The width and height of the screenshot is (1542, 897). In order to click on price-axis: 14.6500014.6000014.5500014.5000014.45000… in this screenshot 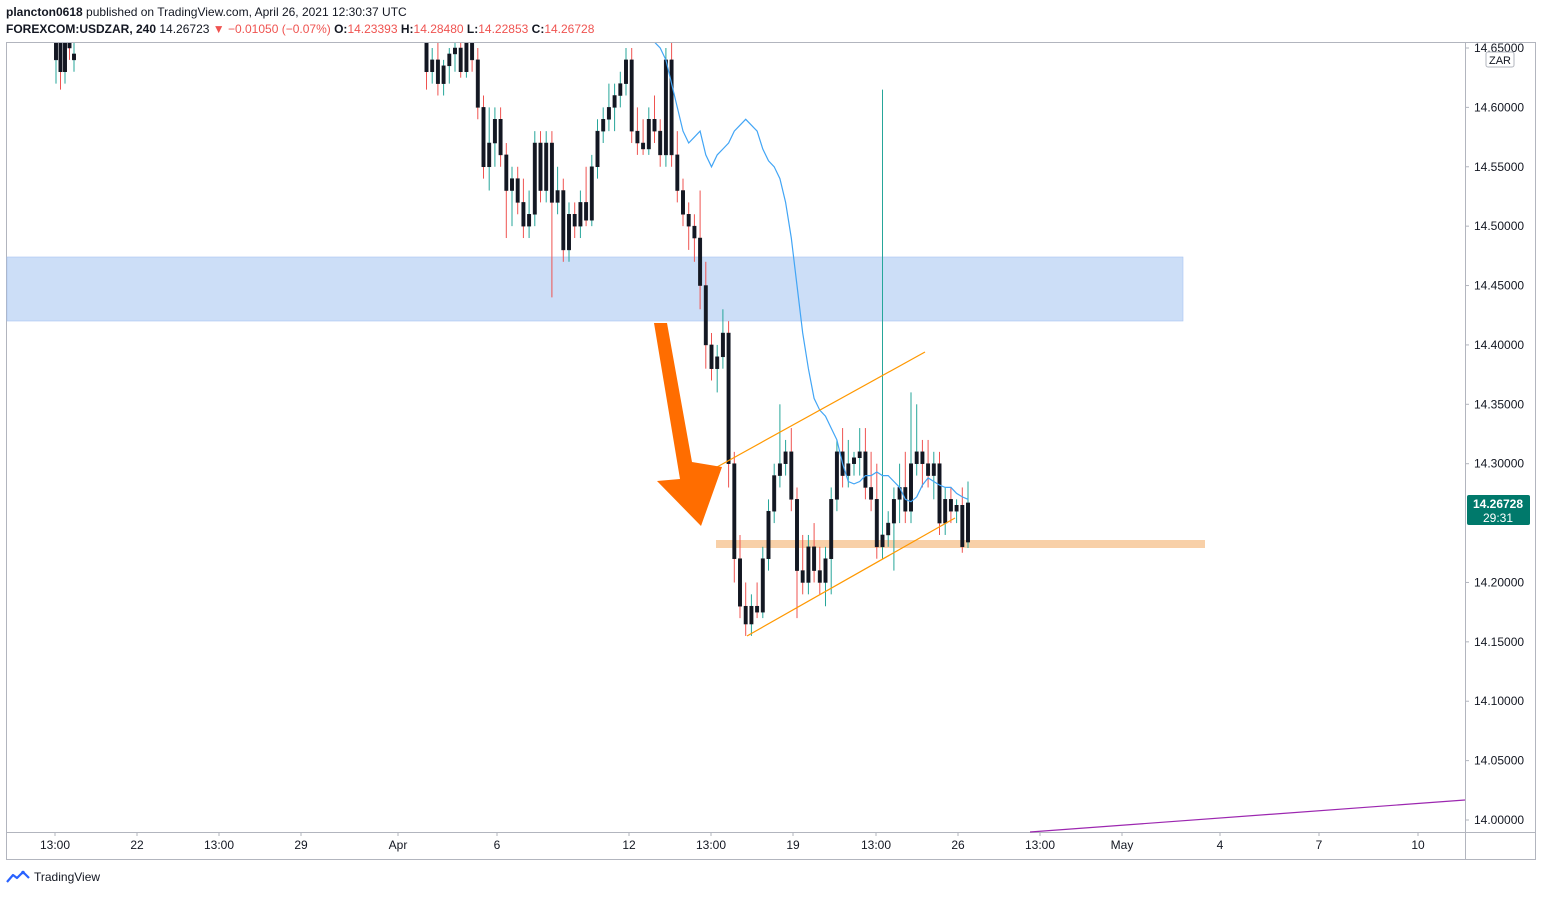, I will do `click(1494, 434)`.